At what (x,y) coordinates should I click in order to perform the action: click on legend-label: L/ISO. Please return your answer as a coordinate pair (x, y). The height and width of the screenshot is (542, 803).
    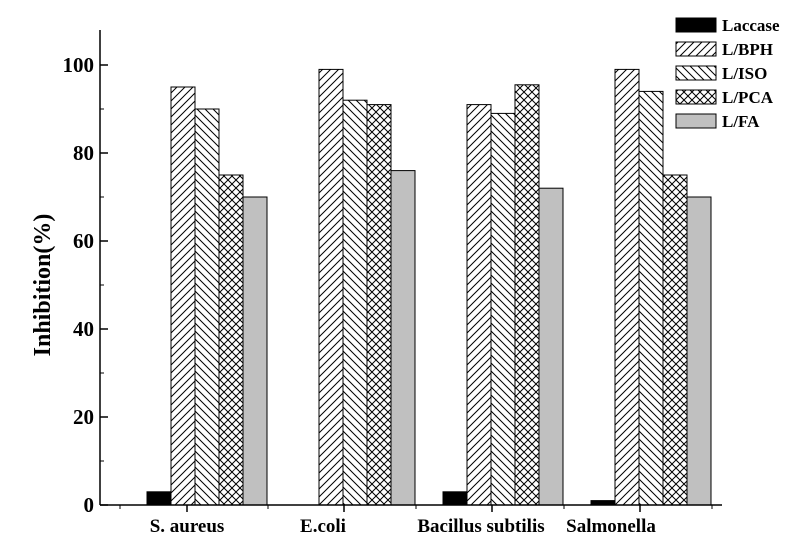
    Looking at the image, I should click on (744, 73).